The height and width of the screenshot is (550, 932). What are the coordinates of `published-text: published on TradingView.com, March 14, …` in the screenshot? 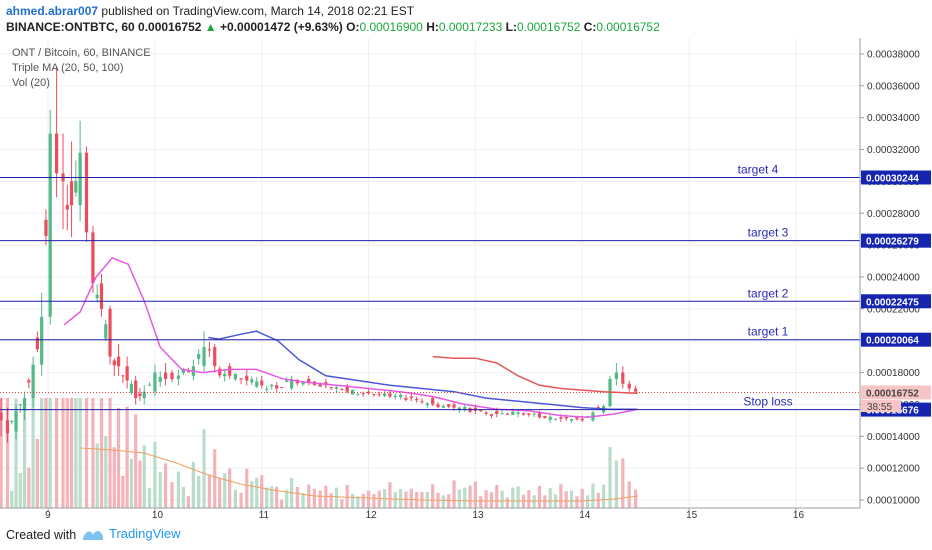 It's located at (258, 11).